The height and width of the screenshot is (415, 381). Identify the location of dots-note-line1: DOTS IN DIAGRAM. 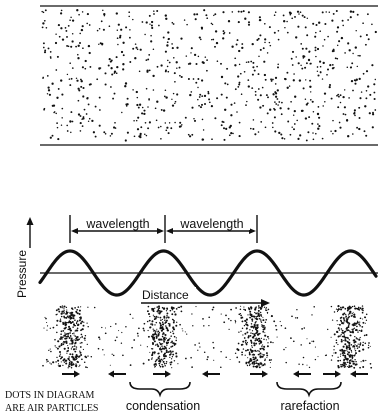
(50, 395).